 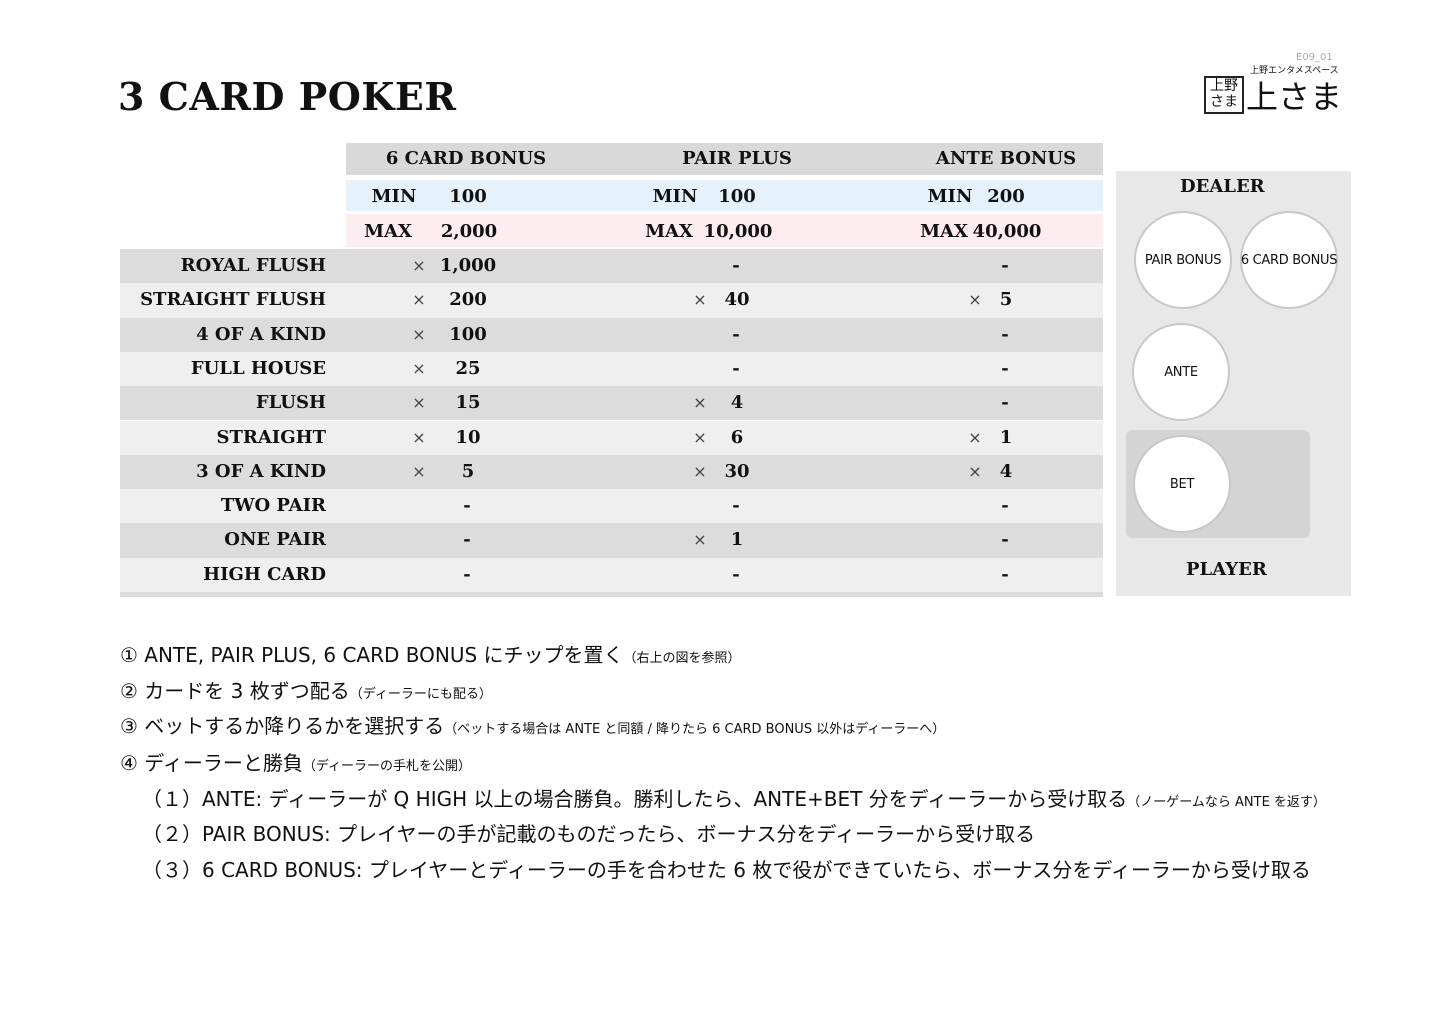 I want to click on logo-mark: 上野 さま, so click(x=1224, y=95).